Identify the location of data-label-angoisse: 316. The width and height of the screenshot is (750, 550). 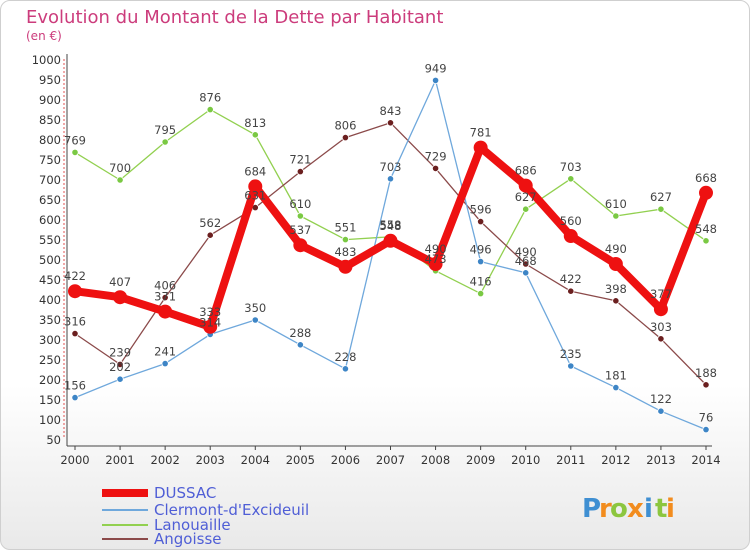
(75, 322).